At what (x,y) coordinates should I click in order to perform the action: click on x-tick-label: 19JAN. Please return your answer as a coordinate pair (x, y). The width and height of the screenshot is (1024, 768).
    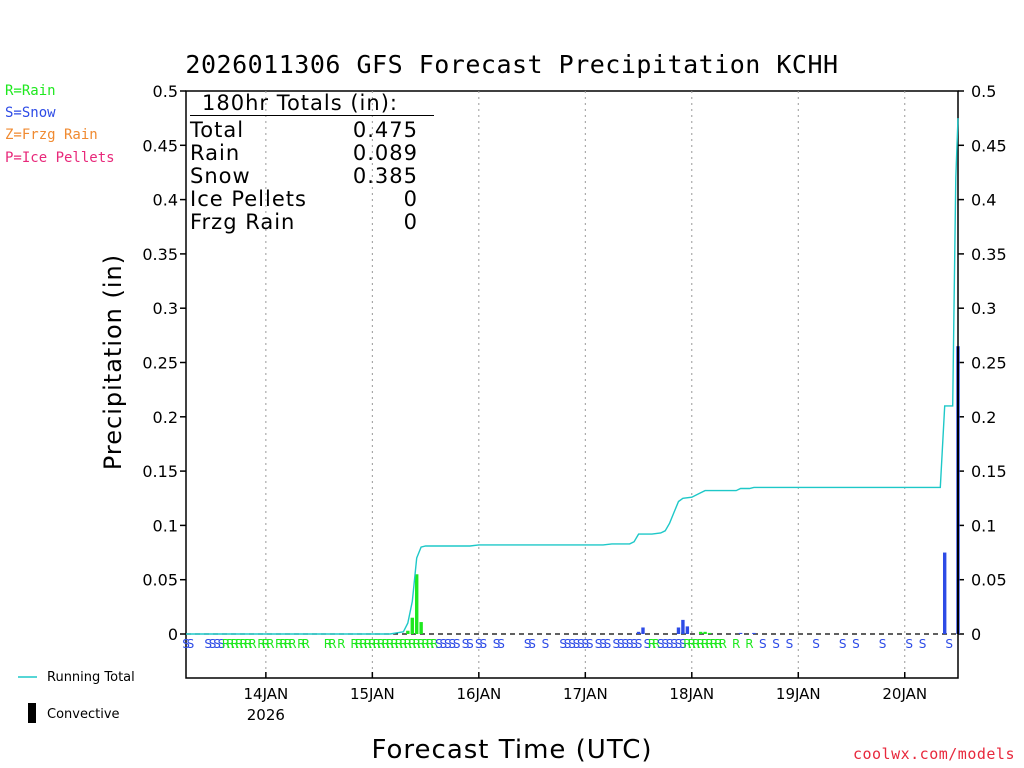
    Looking at the image, I should click on (798, 694).